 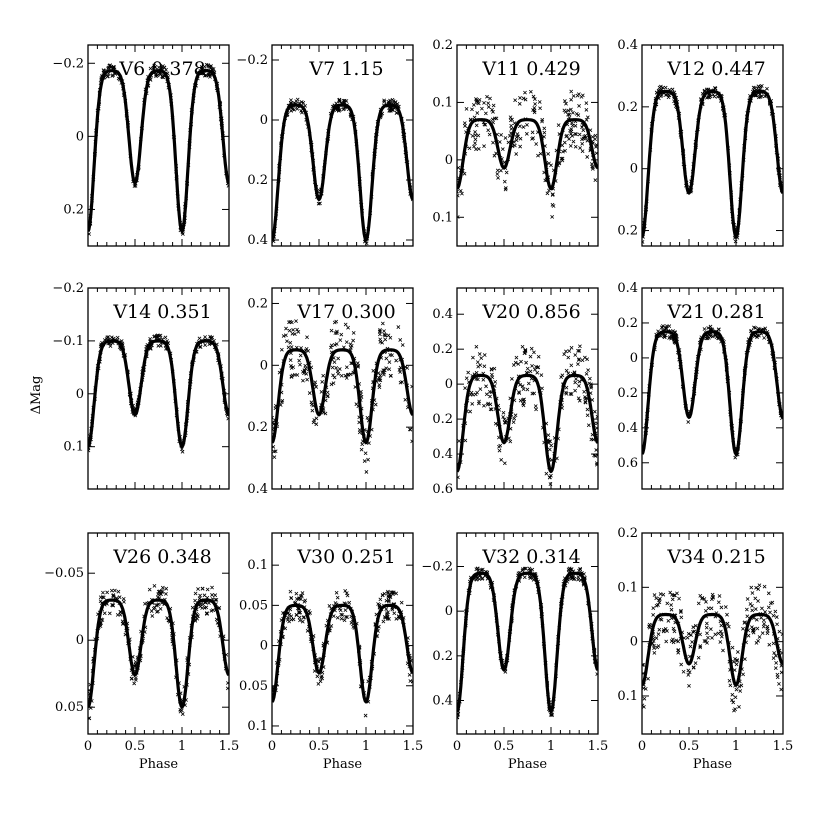 What do you see at coordinates (342, 653) in the screenshot?
I see `data-points` at bounding box center [342, 653].